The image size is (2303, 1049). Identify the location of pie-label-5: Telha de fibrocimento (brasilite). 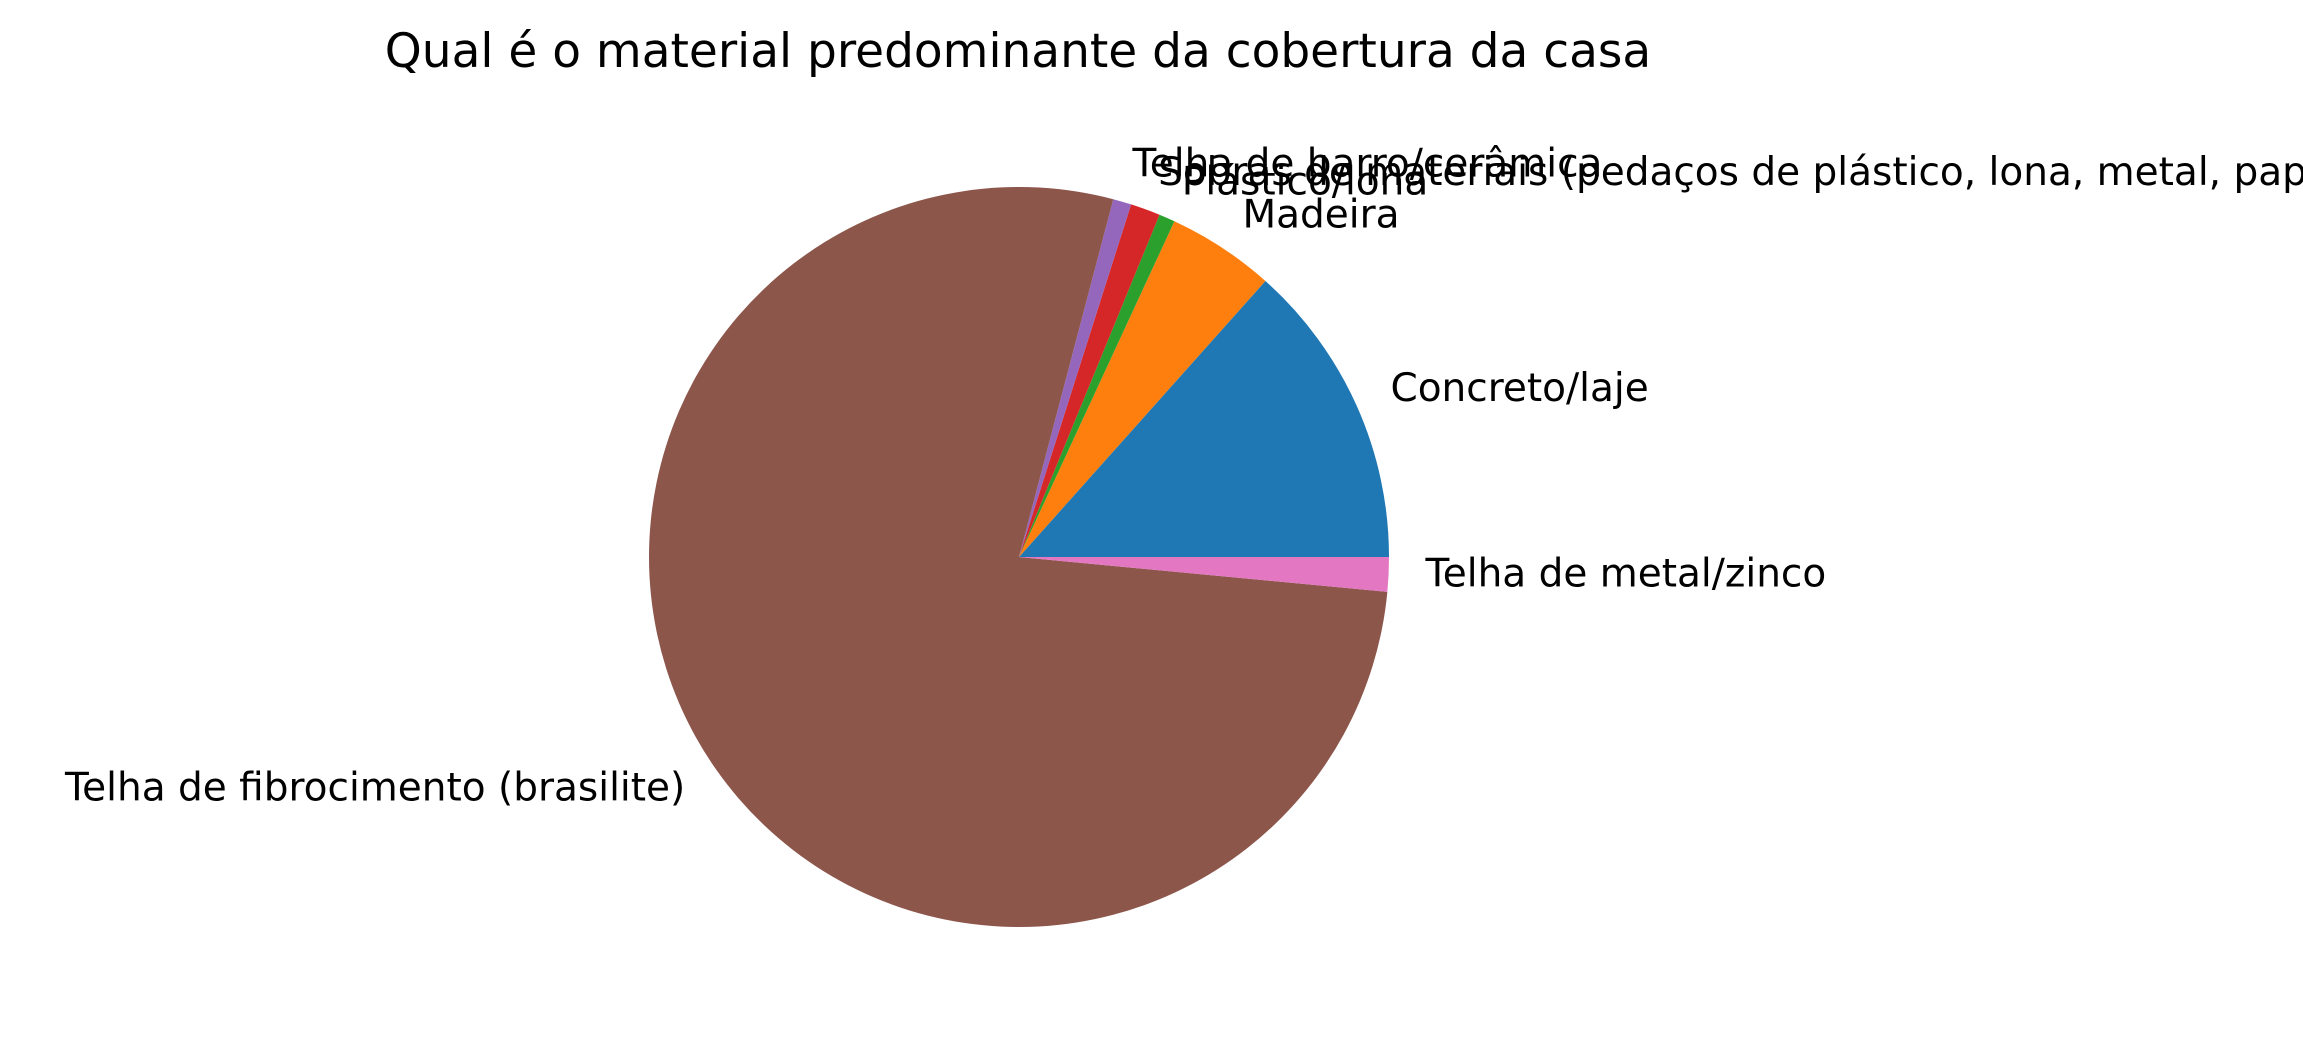
(374, 787).